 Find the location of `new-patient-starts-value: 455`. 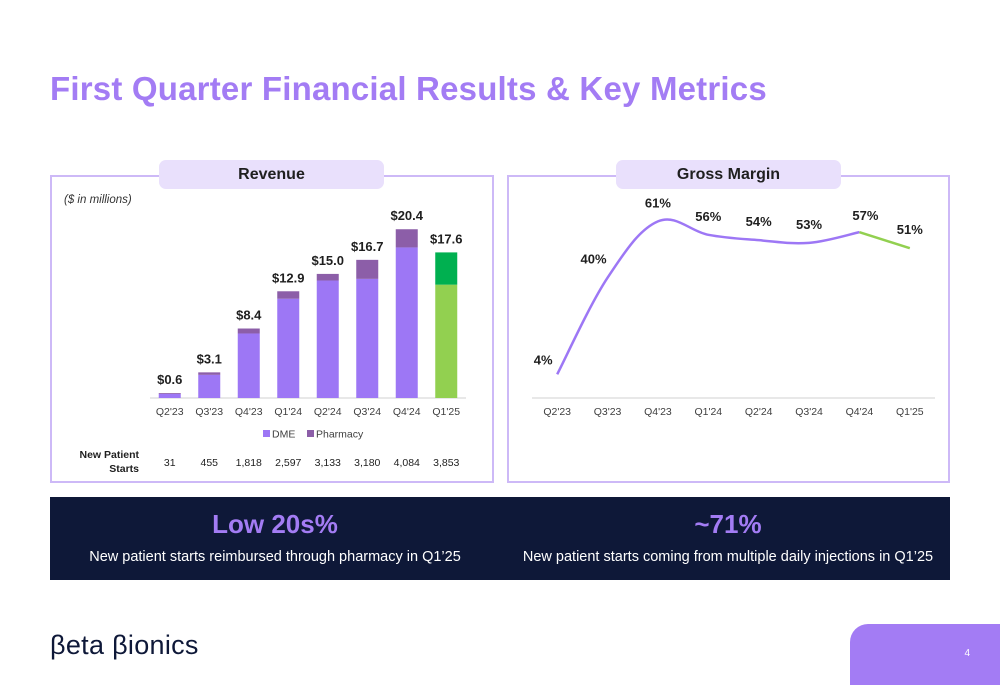

new-patient-starts-value: 455 is located at coordinates (209, 463).